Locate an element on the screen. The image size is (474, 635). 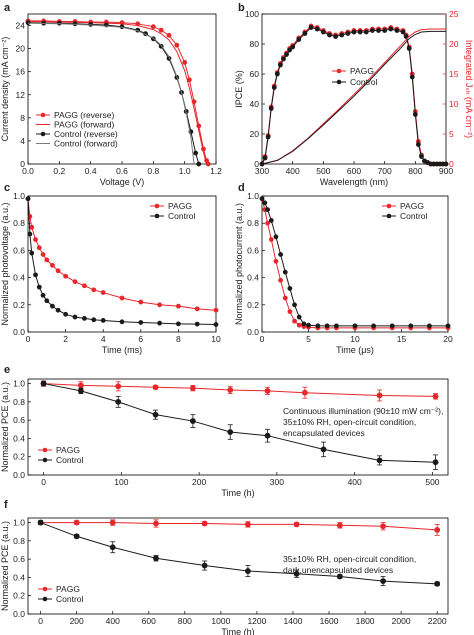
y2-tick-label: 10 is located at coordinates (454, 104).